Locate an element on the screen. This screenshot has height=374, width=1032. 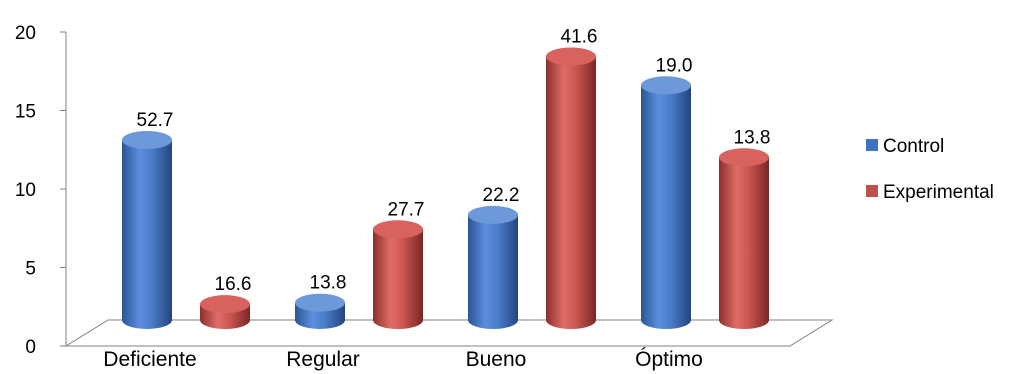
legend-item-experimental: Experimental is located at coordinates (930, 192).